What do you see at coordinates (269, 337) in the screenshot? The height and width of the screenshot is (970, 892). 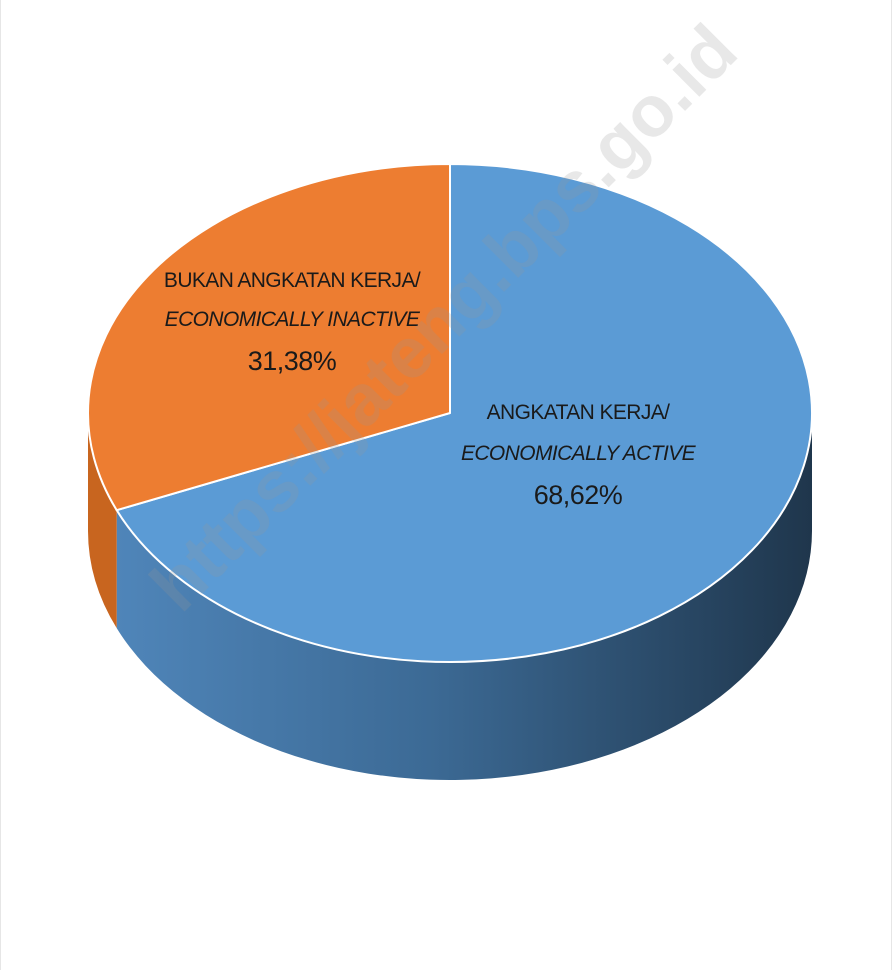 I see `inactive-slice` at bounding box center [269, 337].